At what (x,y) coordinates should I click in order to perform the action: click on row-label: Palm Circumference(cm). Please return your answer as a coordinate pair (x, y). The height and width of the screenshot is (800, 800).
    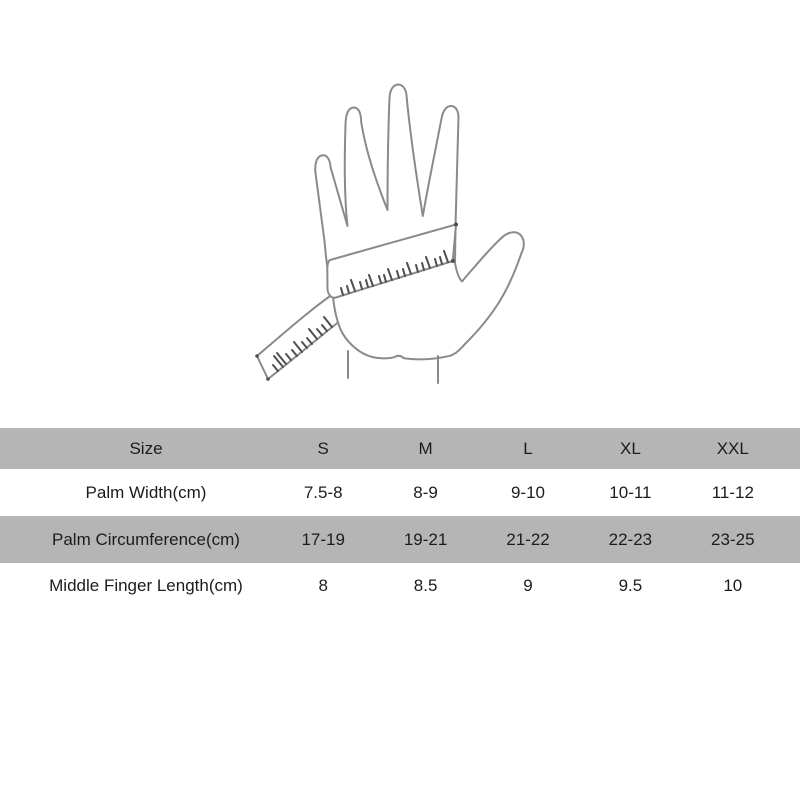
    Looking at the image, I should click on (146, 539).